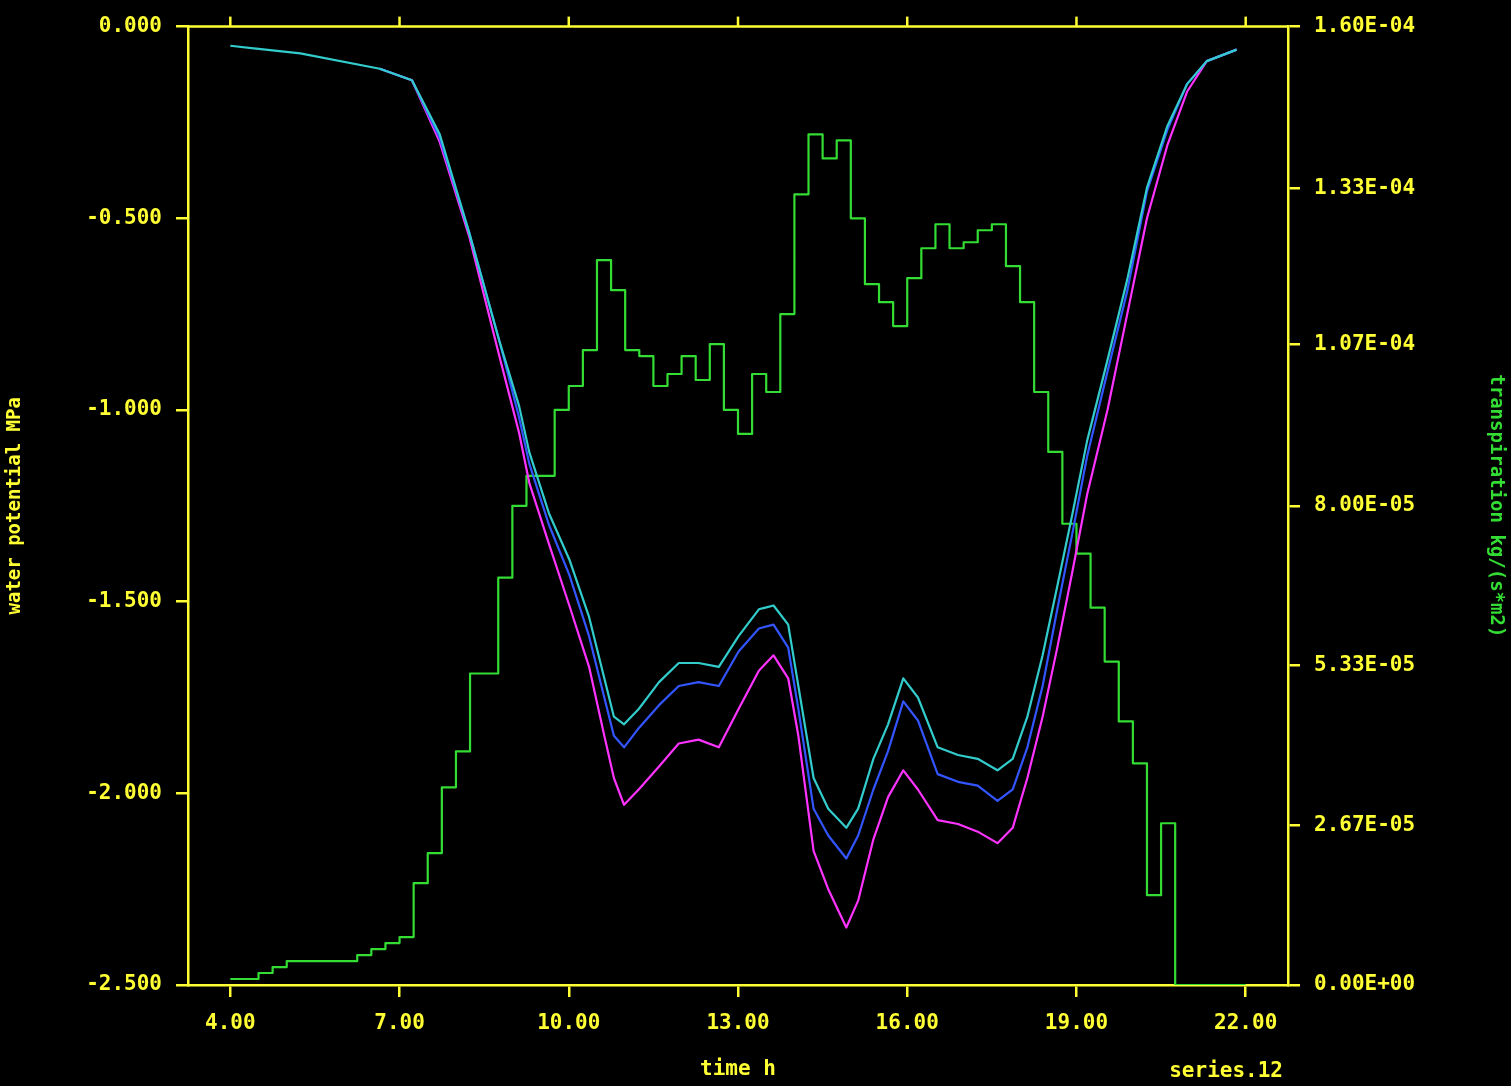  Describe the element at coordinates (738, 1067) in the screenshot. I see `x-axis-title: time h` at that location.